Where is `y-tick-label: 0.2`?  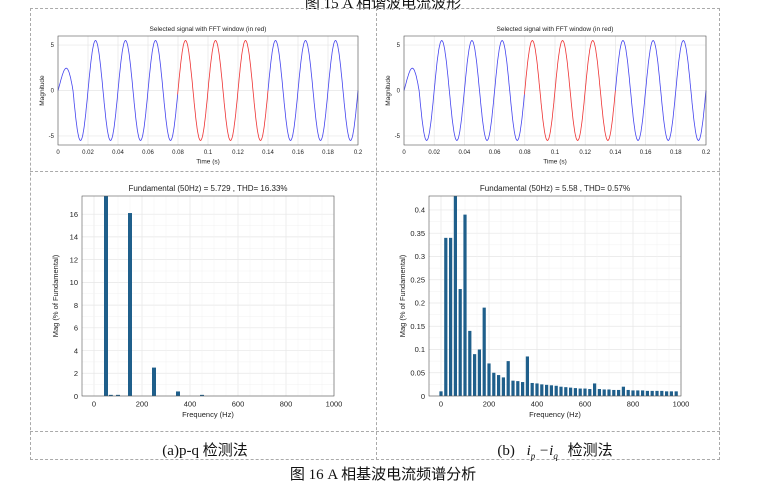
y-tick-label: 0.2 is located at coordinates (420, 303).